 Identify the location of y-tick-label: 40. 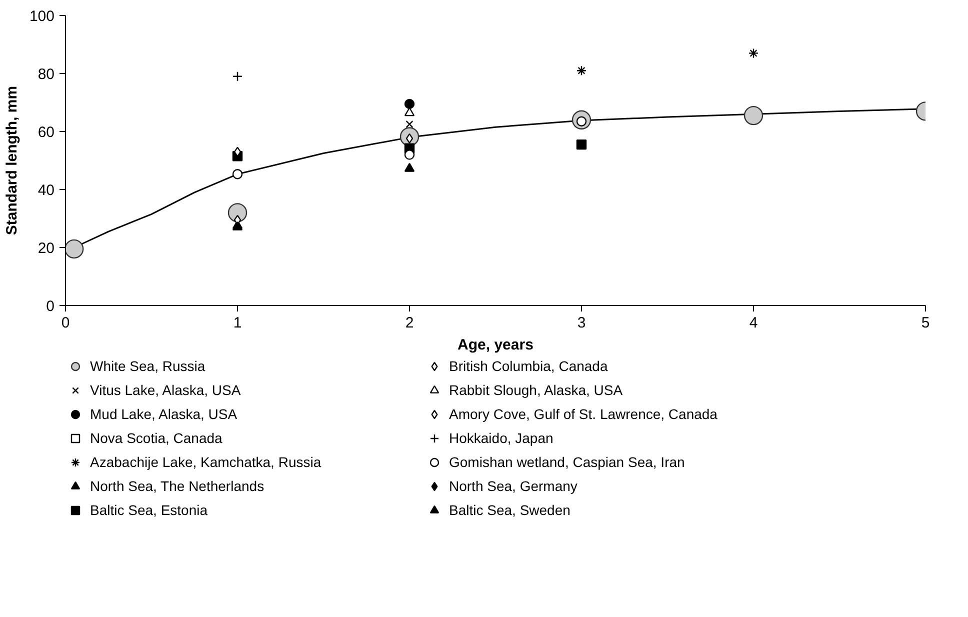
(46, 190).